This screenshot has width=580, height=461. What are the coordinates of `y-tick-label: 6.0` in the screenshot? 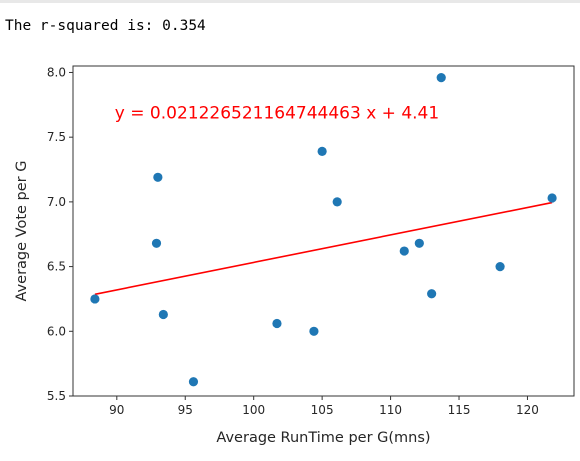 It's located at (56, 331).